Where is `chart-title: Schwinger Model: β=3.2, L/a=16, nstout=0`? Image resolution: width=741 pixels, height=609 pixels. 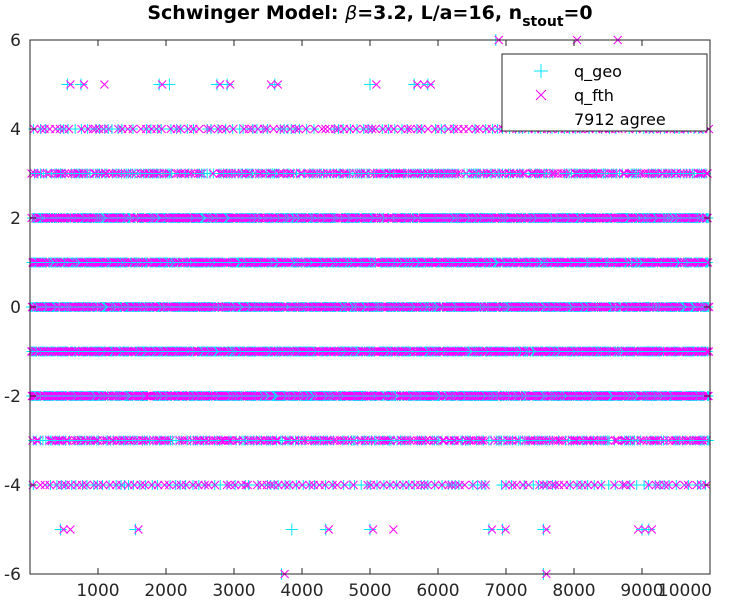 chart-title: Schwinger Model: β=3.2, L/a=16, nstout=0 is located at coordinates (369, 16).